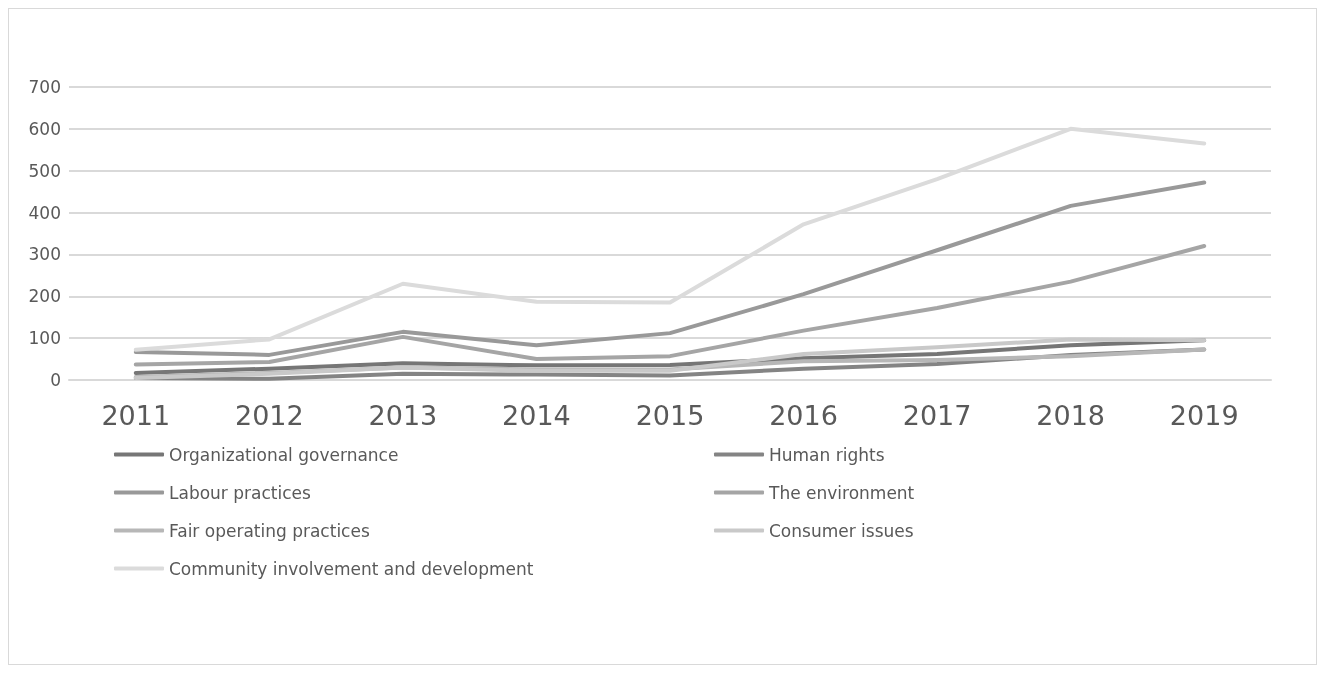  I want to click on legend-label: Fair operating practices, so click(269, 530).